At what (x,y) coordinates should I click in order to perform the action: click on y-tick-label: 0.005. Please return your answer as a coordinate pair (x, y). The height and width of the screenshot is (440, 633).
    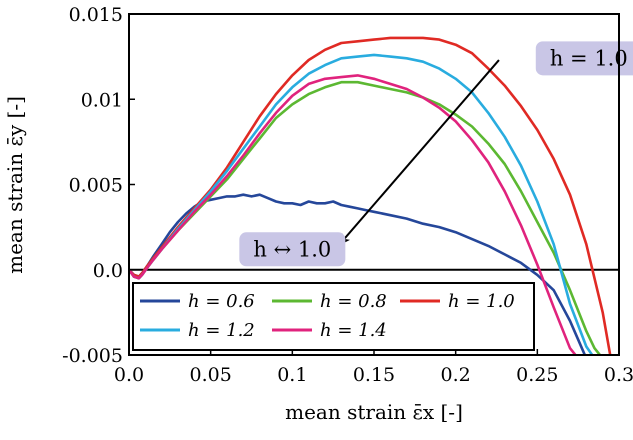
    Looking at the image, I should click on (96, 186).